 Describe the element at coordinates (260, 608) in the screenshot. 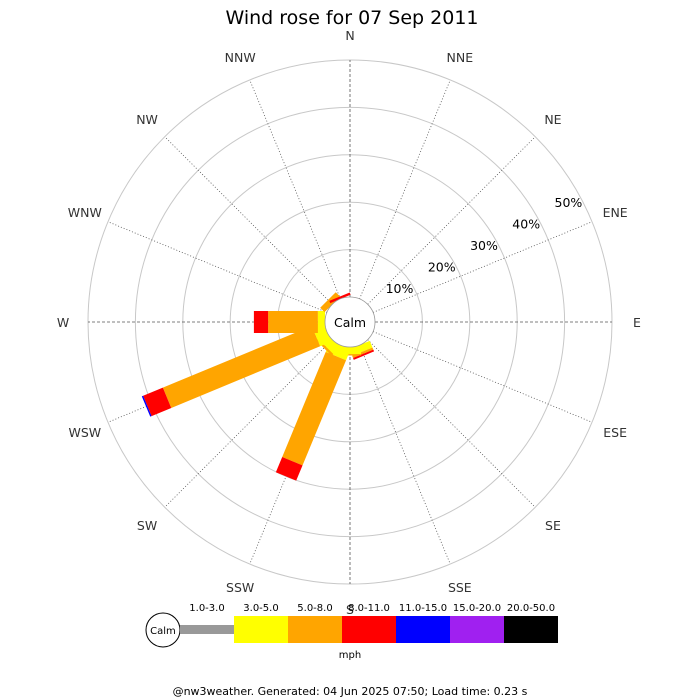

I see `legend-label-2: 3.0-5.0` at that location.